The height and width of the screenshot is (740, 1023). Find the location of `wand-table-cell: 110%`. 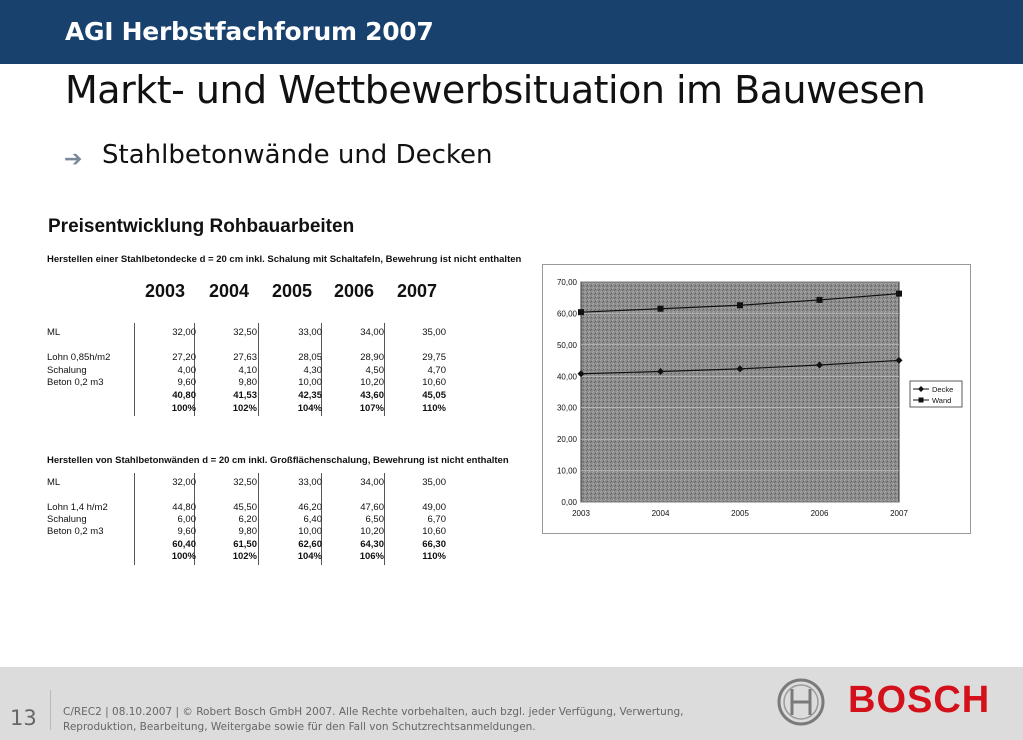

wand-table-cell: 110% is located at coordinates (434, 556).